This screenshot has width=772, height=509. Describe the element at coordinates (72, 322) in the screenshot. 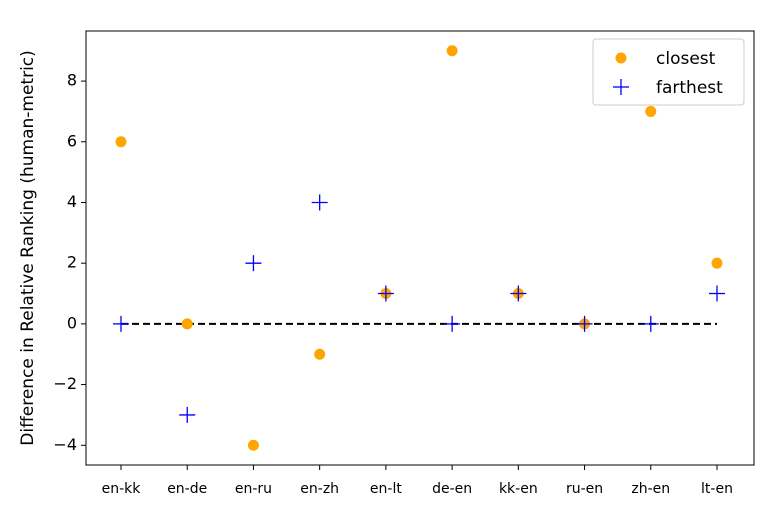

I see `y-tick-label: 0` at that location.